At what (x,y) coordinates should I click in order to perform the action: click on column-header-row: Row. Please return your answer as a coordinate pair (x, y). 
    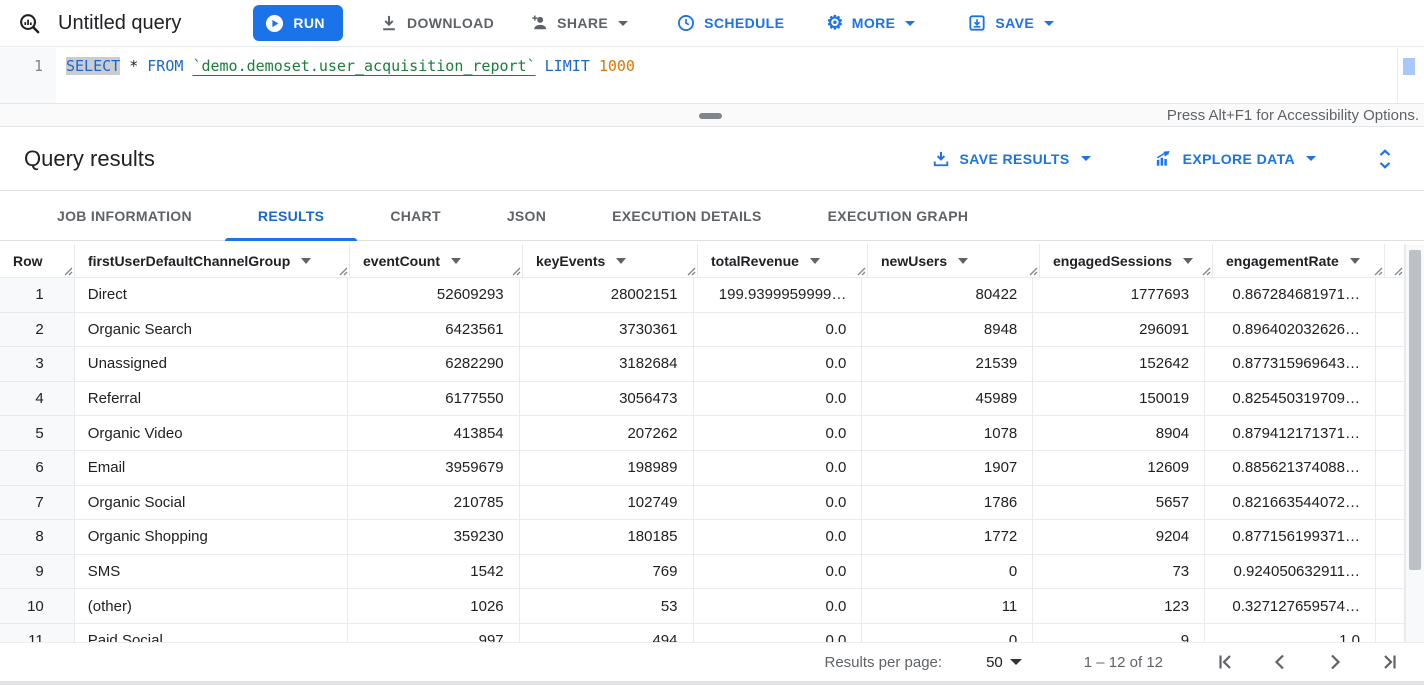
    Looking at the image, I should click on (37, 261).